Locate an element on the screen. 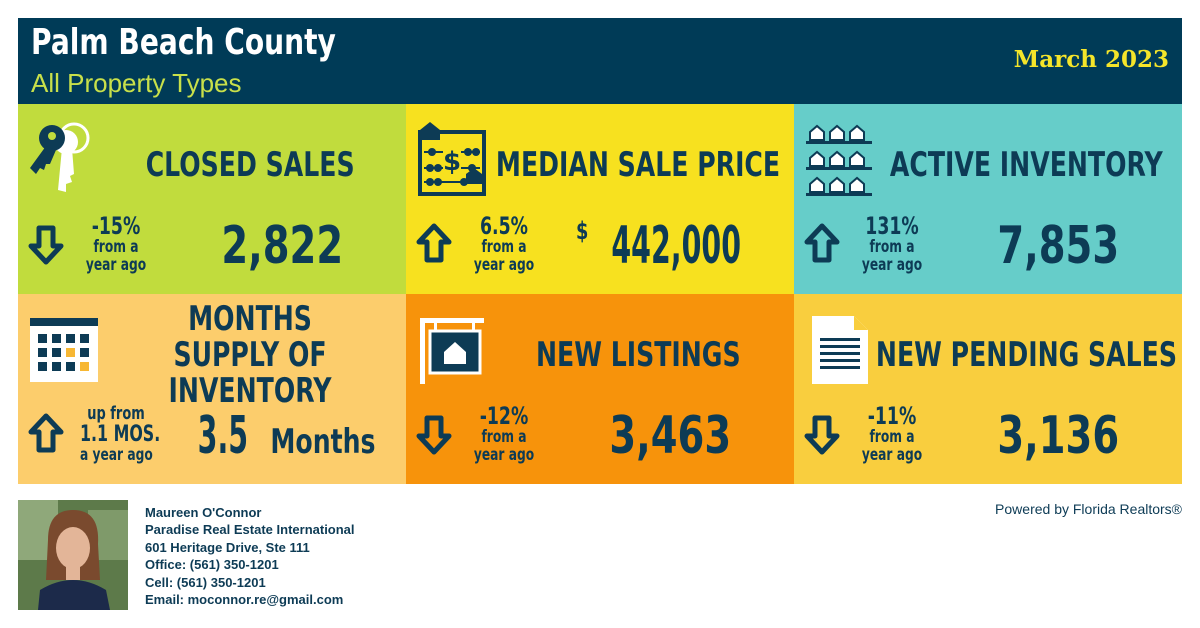 The image size is (1200, 628). tile-title: MEDIAN SALE PRICE is located at coordinates (638, 165).